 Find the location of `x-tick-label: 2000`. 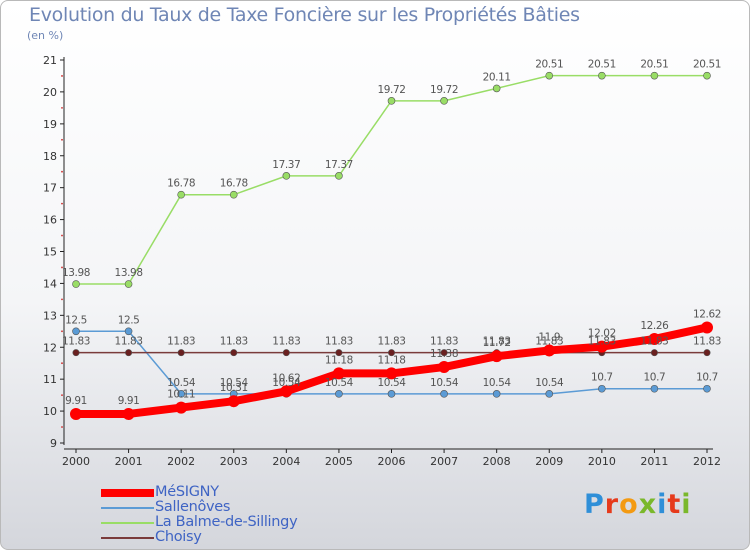

x-tick-label: 2000 is located at coordinates (76, 461).